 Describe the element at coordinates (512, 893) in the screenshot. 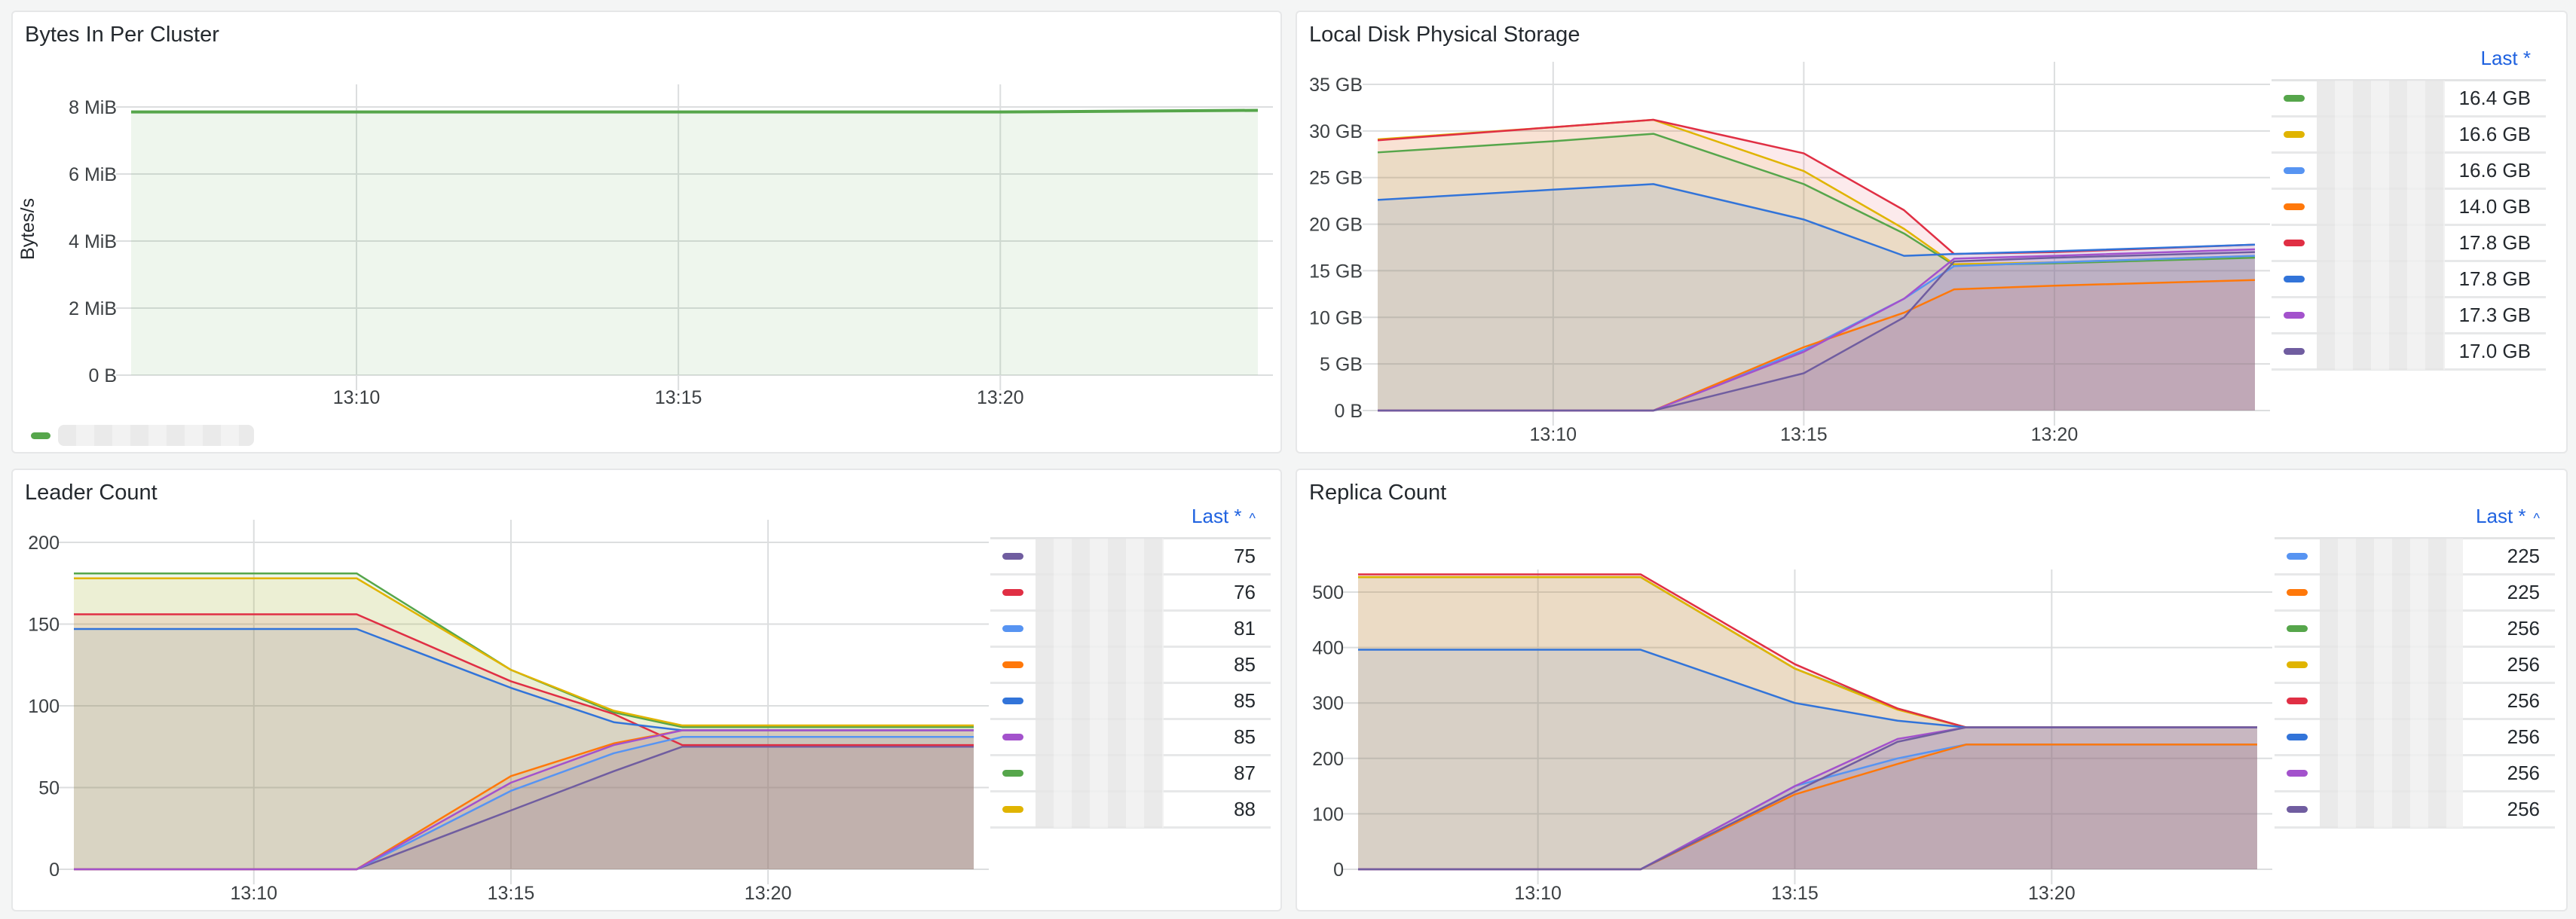

I see `x-tick-label: 13:15` at that location.